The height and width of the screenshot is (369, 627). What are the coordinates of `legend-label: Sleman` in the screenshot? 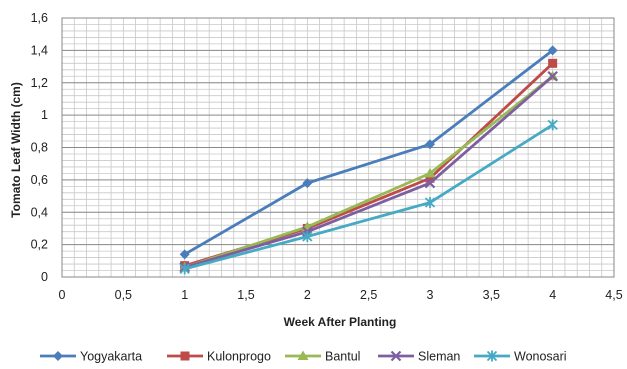 It's located at (439, 357).